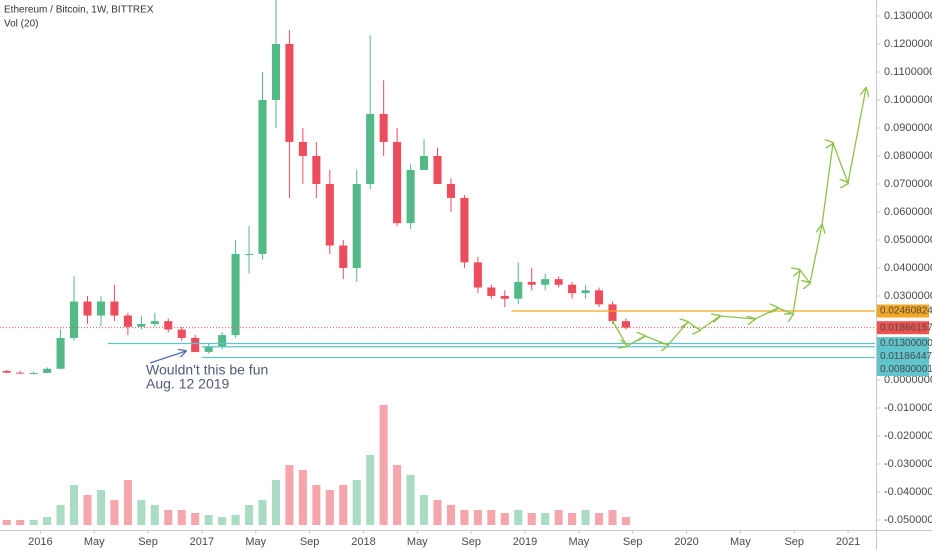  What do you see at coordinates (79, 10) in the screenshot?
I see `chart-title: Ethereum / Bitcoin, 1W, BITTREX` at bounding box center [79, 10].